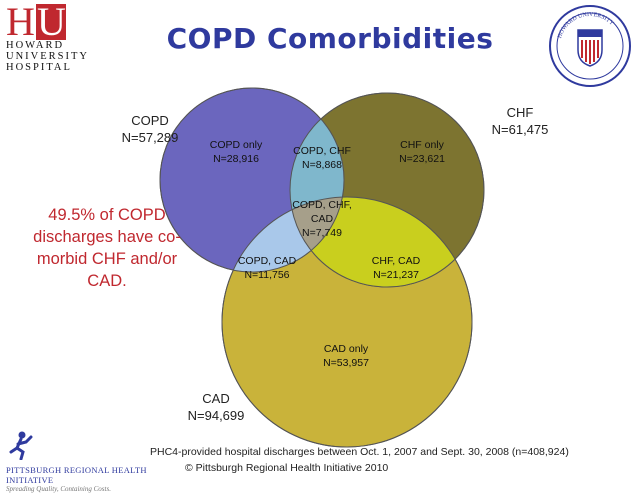 The image size is (638, 493). What do you see at coordinates (422, 152) in the screenshot?
I see `chf-only-region: CHF only N=23,621` at bounding box center [422, 152].